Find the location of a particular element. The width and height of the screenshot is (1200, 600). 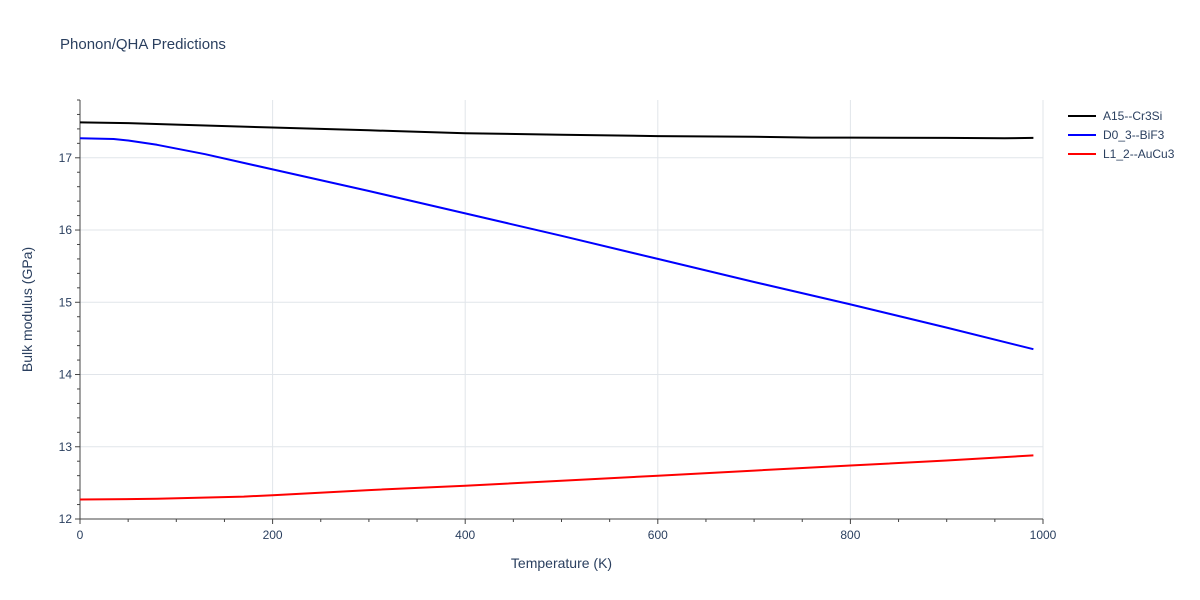

y-tick-label: 15 is located at coordinates (66, 302).